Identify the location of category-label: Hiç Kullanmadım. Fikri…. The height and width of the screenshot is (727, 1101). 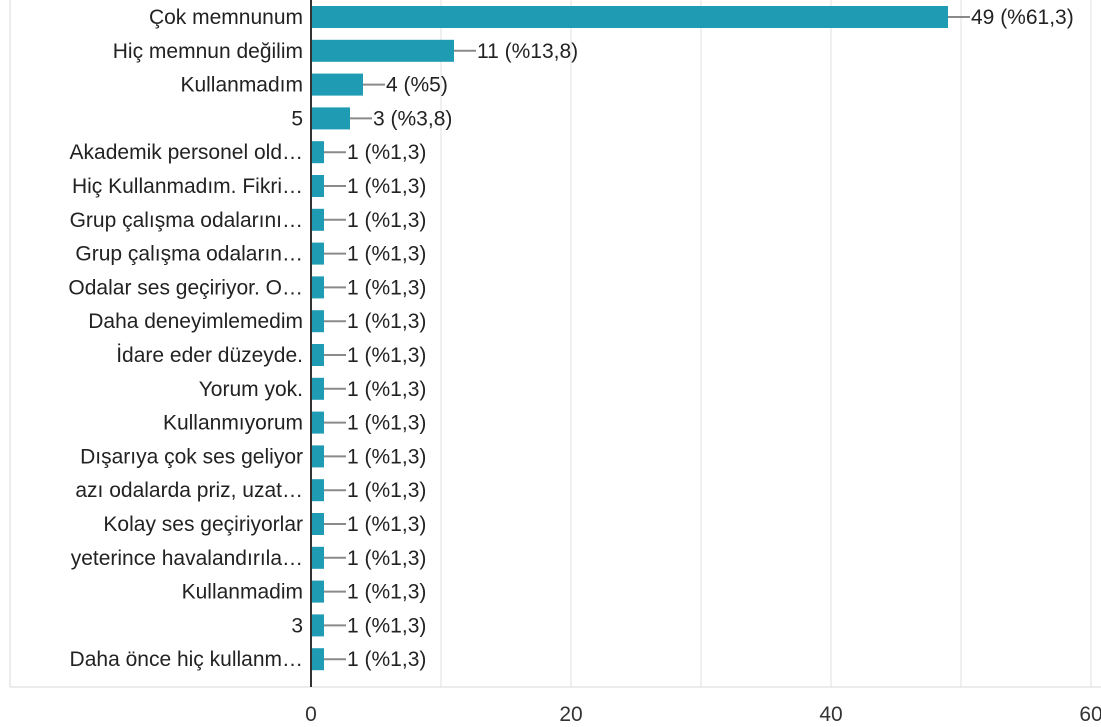
(187, 186).